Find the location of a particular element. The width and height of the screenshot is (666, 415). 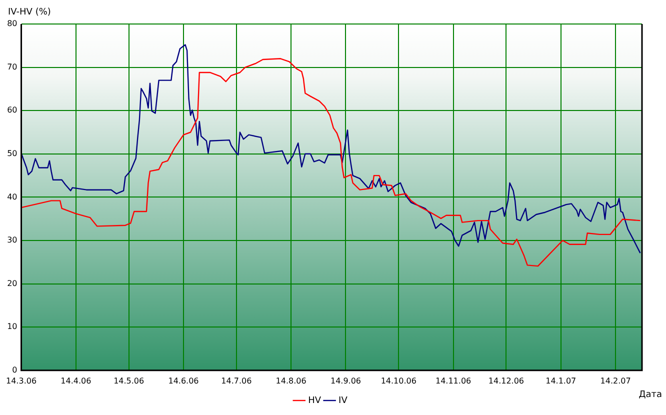

x-tick-label: 14.9.06 is located at coordinates (346, 381).